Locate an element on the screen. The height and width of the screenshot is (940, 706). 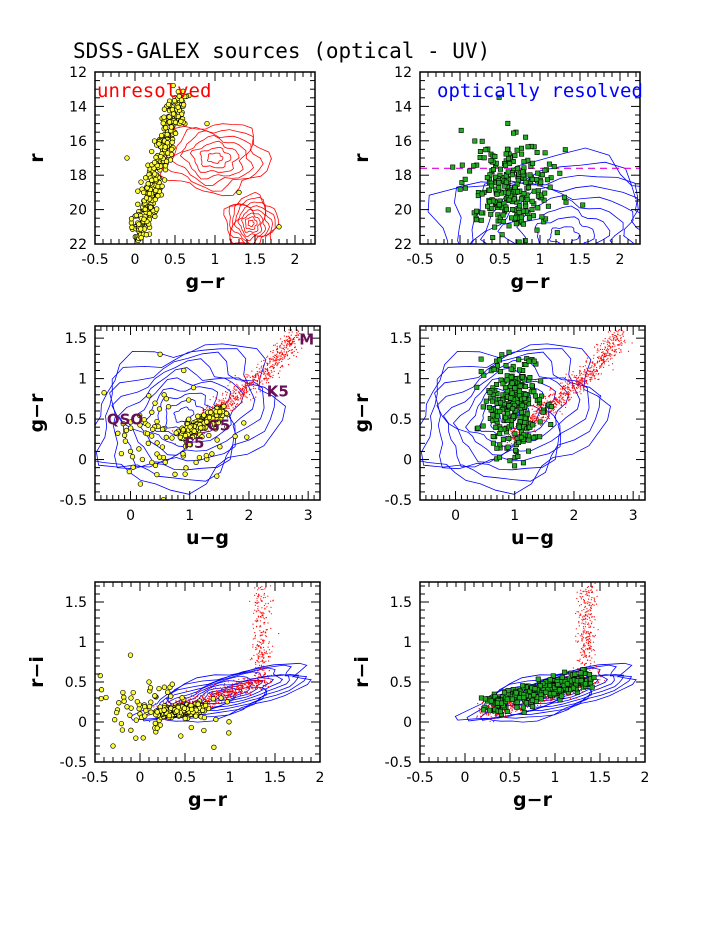
y-tick-label: 0 is located at coordinates (82, 723).